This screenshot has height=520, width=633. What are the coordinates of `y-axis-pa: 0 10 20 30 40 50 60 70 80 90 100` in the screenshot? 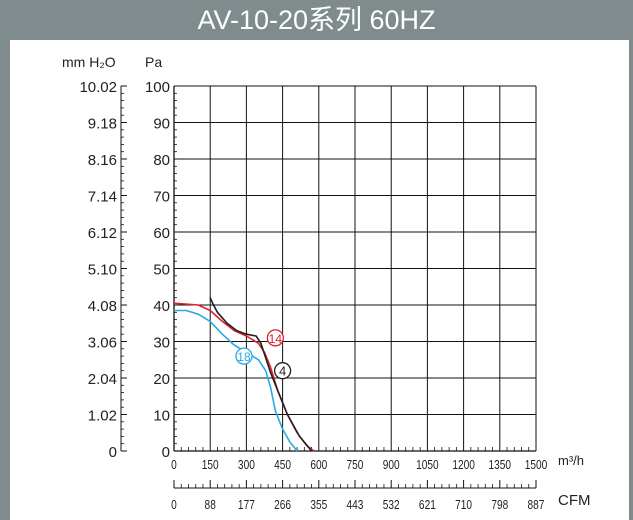 It's located at (161, 270).